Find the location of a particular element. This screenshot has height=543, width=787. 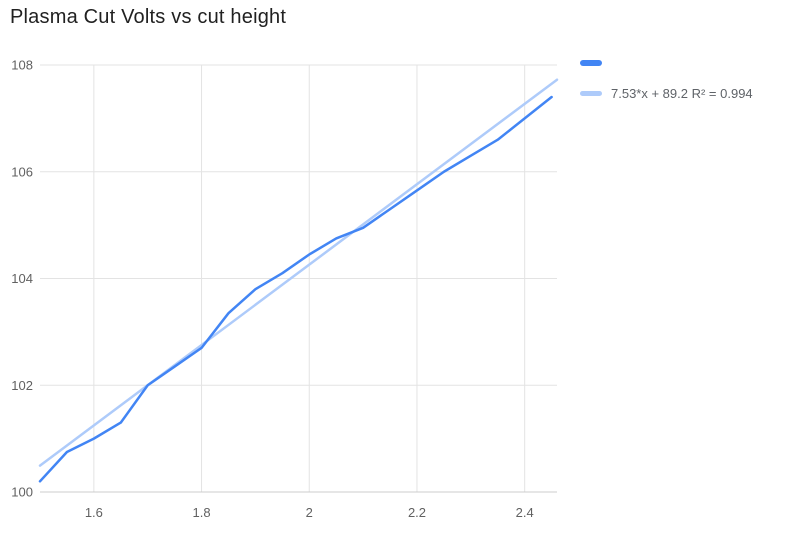

x-tick-label: 2.2 is located at coordinates (417, 512).